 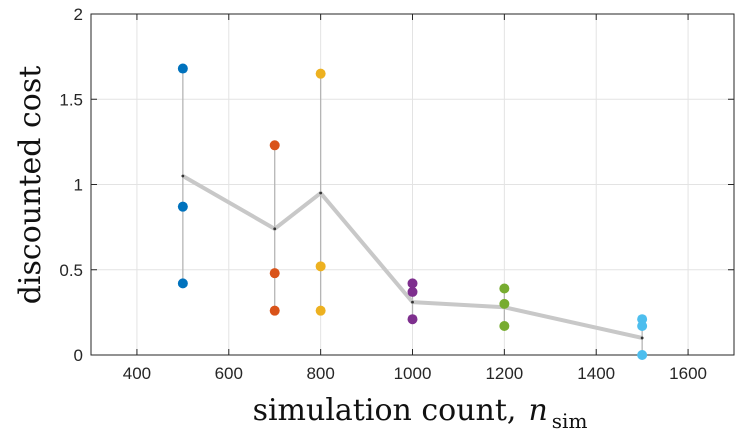 I want to click on x-tick-label: 1000, so click(x=413, y=373).